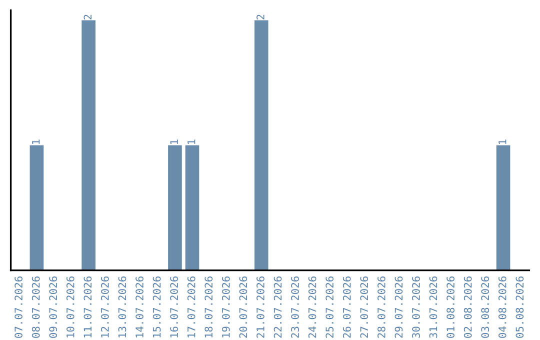 The width and height of the screenshot is (540, 340). Describe the element at coordinates (450, 307) in the screenshot. I see `x-tick-label: 01.08.2026` at that location.